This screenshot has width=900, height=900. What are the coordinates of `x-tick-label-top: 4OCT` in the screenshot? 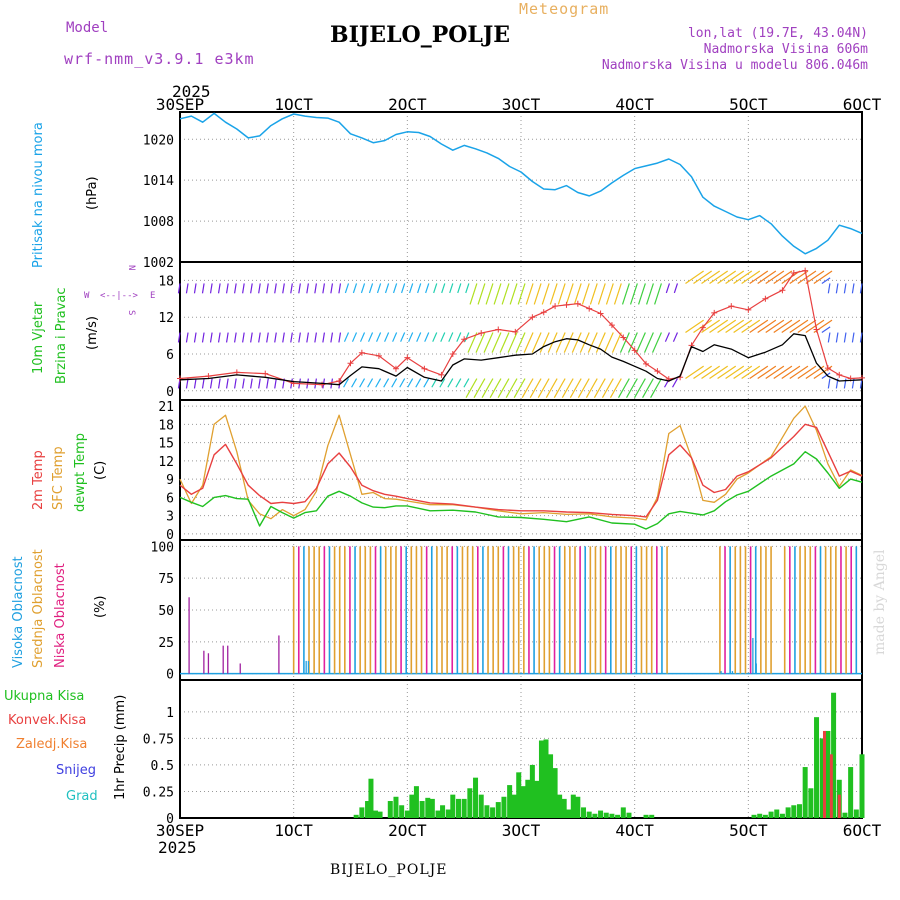 It's located at (634, 104).